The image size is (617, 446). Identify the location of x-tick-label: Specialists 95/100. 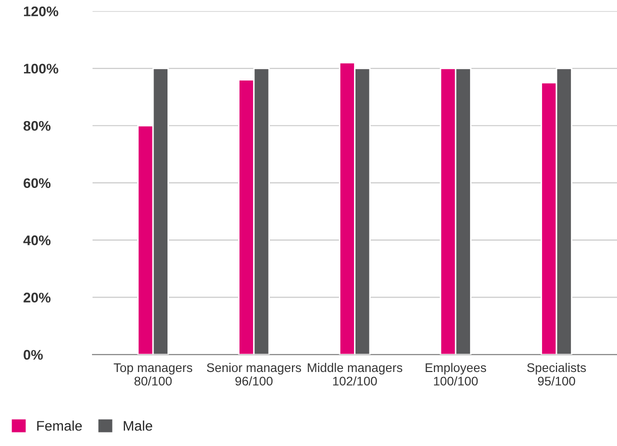
(556, 374).